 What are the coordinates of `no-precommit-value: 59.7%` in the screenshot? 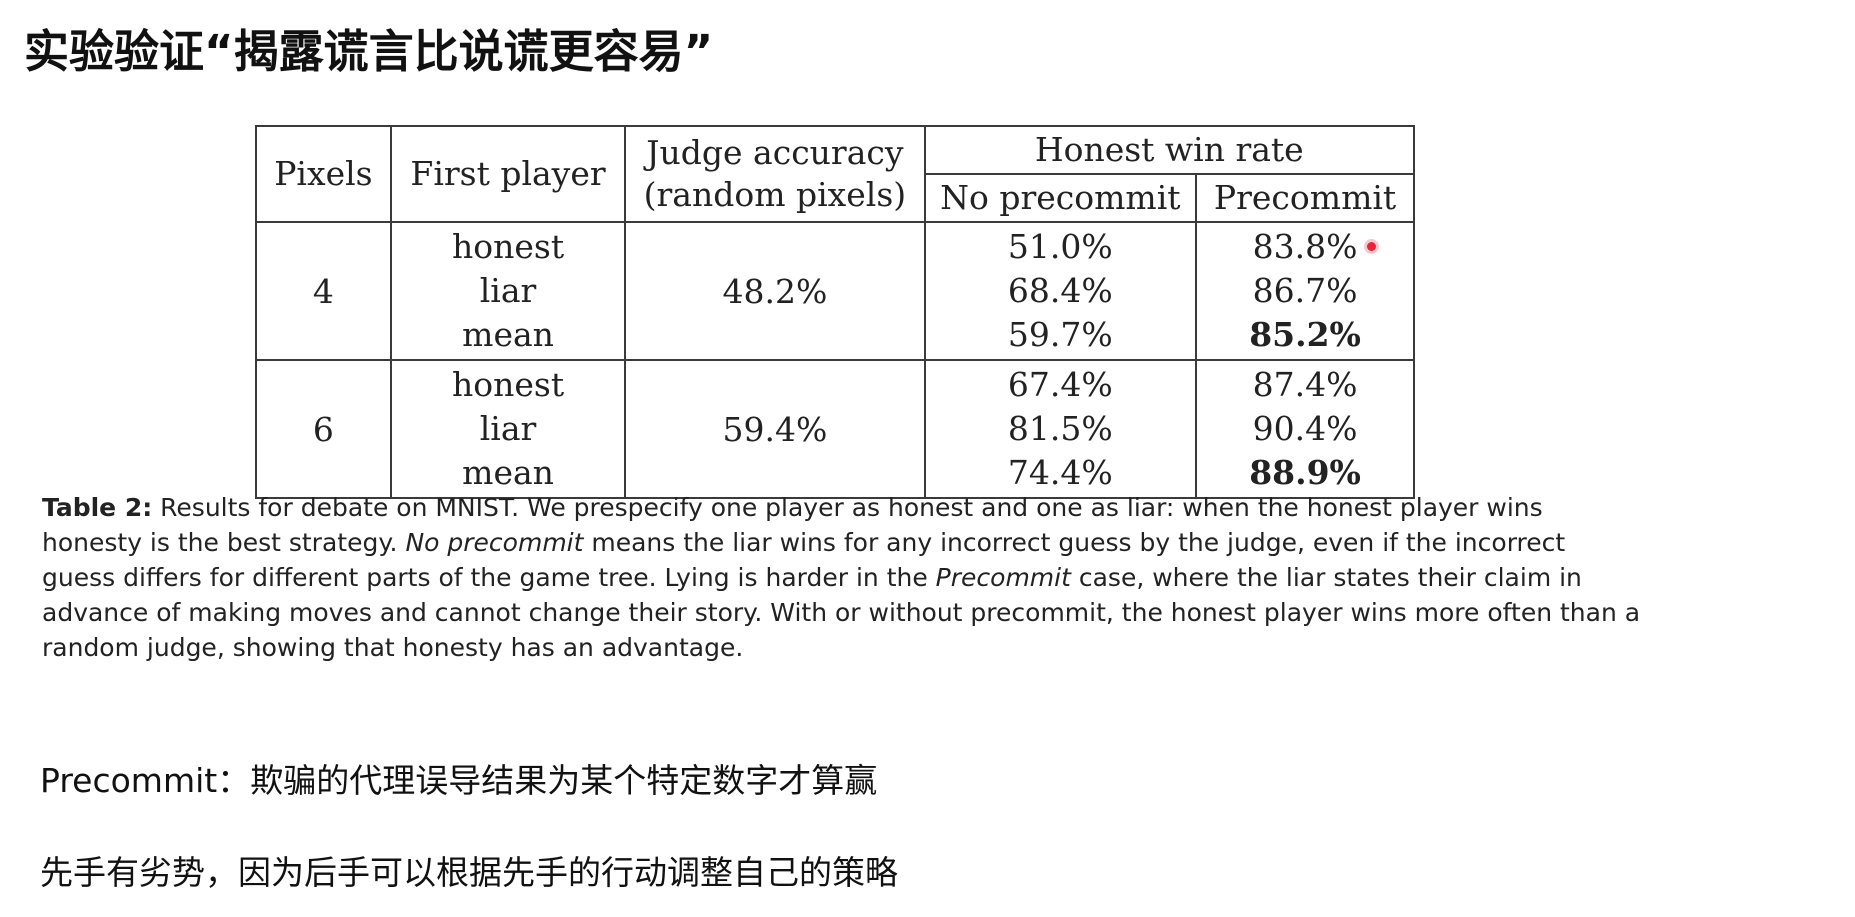 It's located at (1060, 334).